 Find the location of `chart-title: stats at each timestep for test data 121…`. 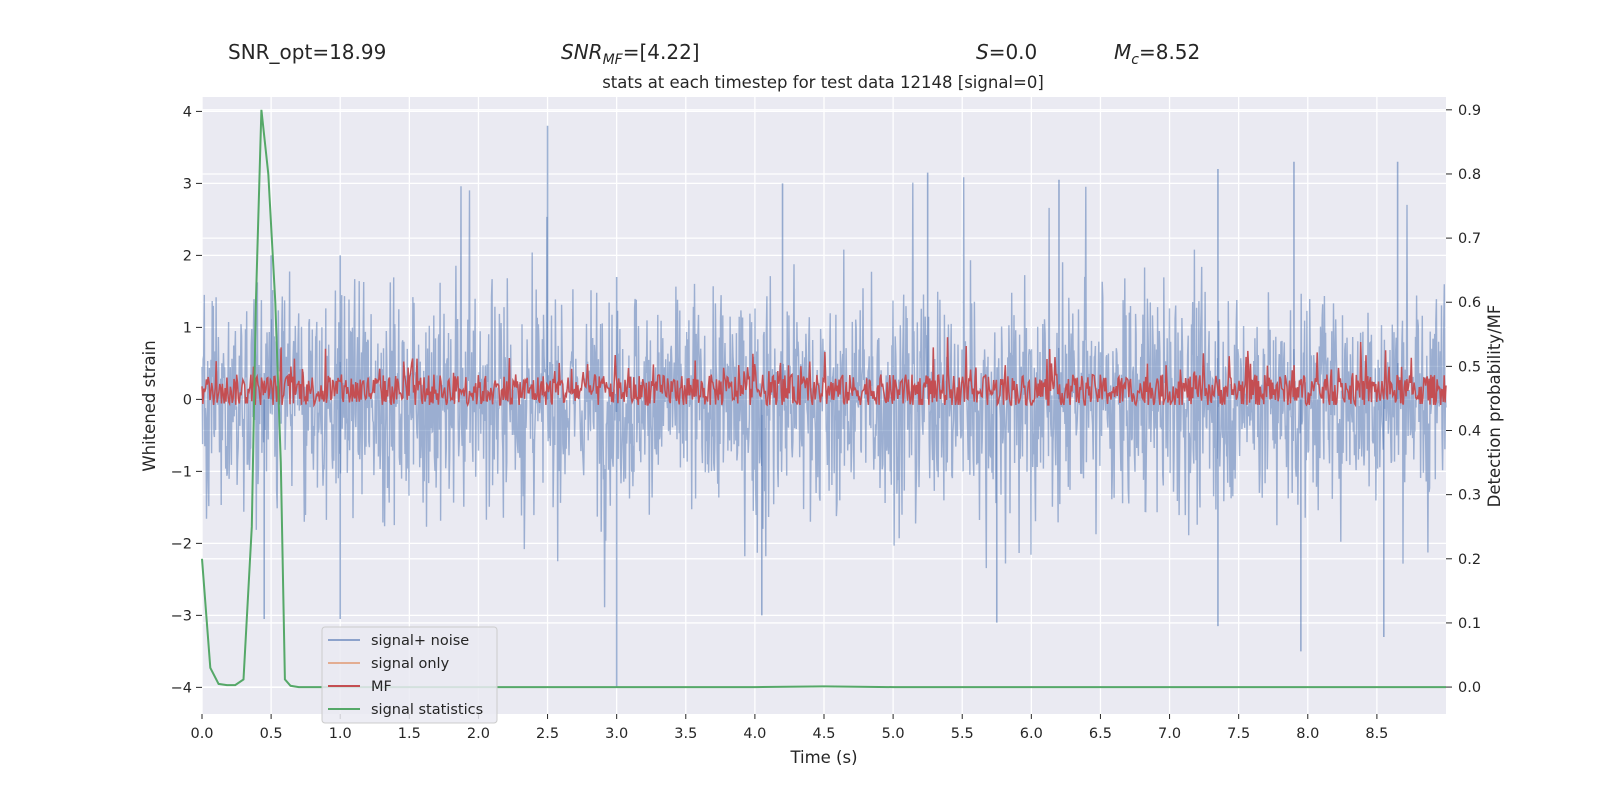

chart-title: stats at each timestep for test data 121… is located at coordinates (823, 82).